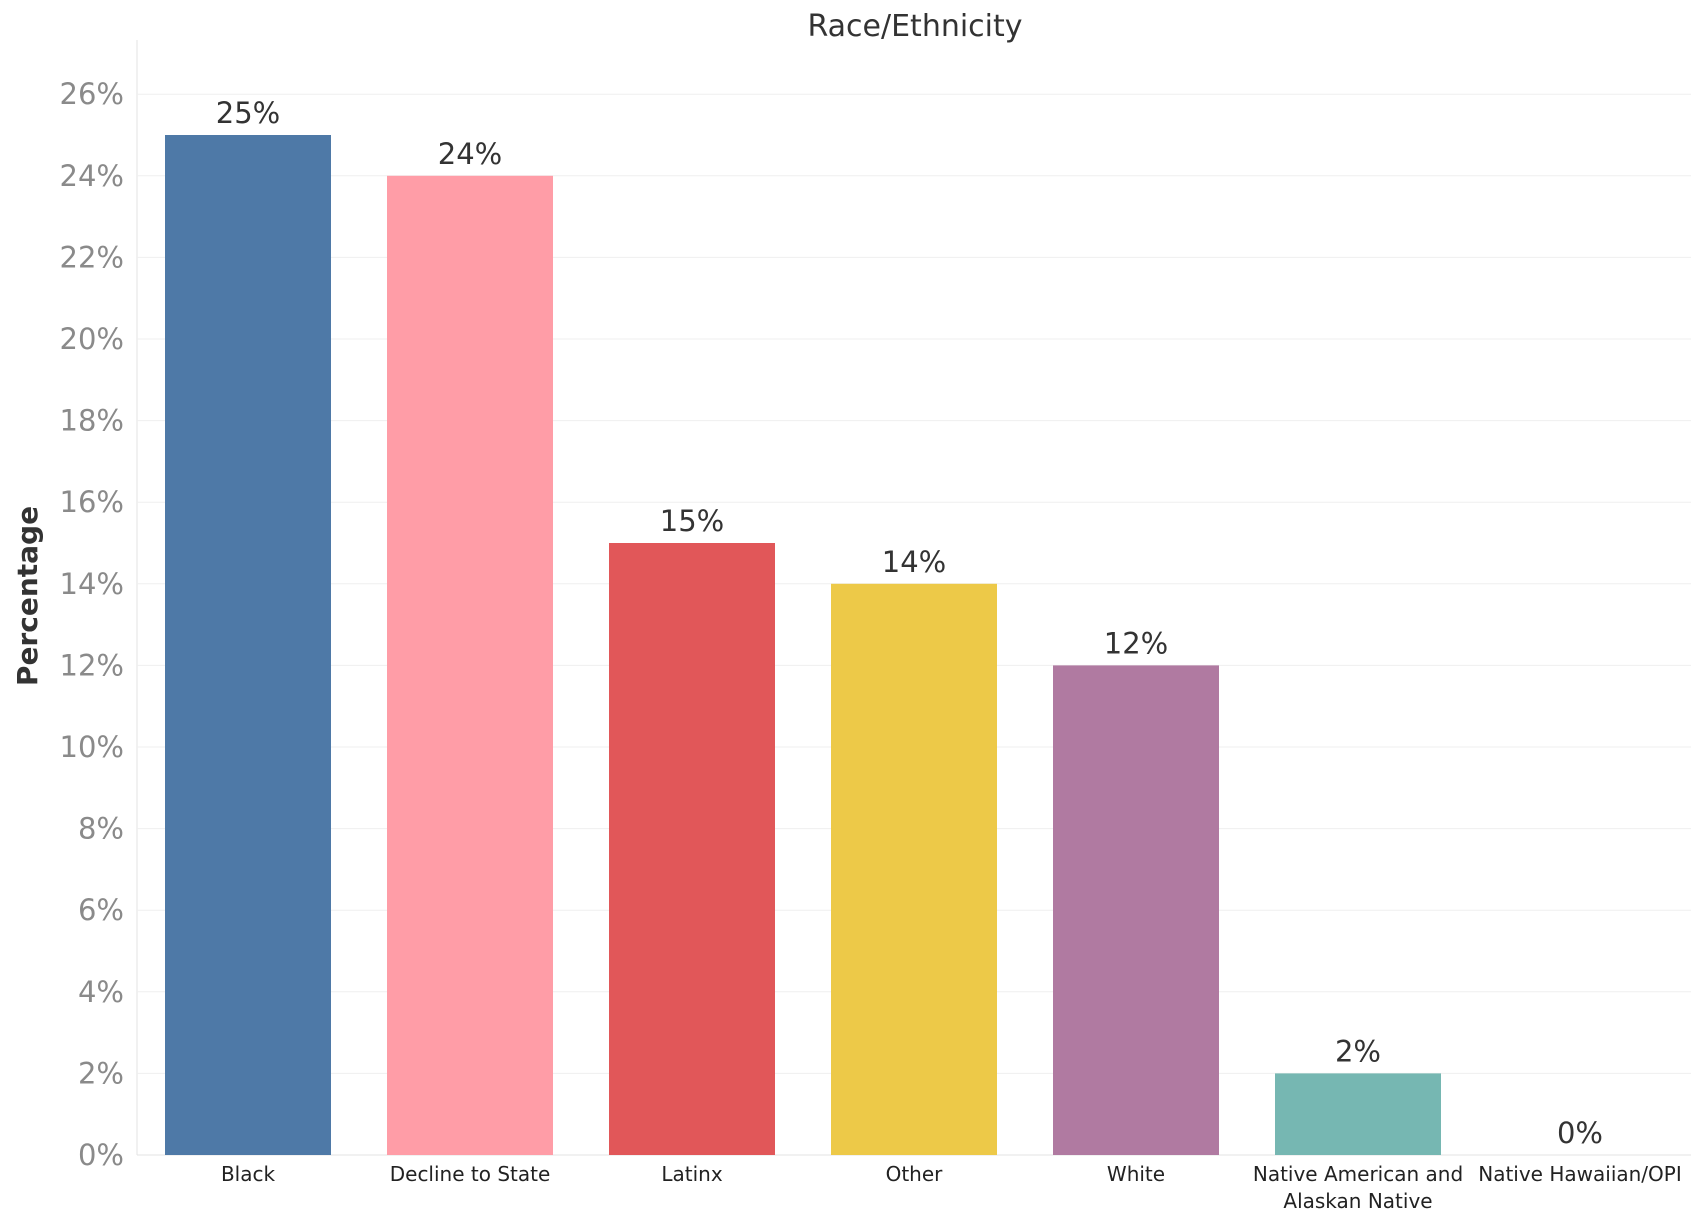 This screenshot has height=1218, width=1691. Describe the element at coordinates (914, 26) in the screenshot. I see `chart-title: Race/Ethnicity` at that location.